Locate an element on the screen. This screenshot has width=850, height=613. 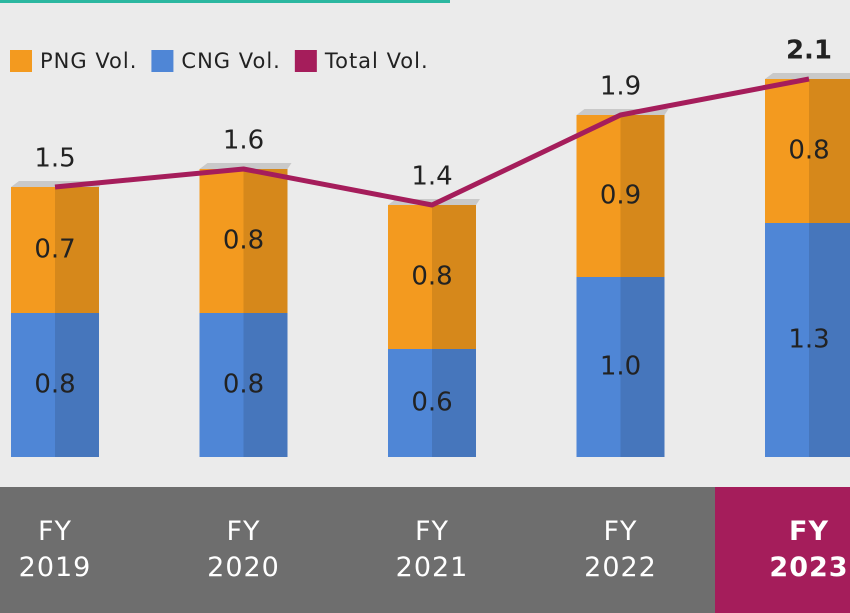
value-label: 0.7 is located at coordinates (54, 250).